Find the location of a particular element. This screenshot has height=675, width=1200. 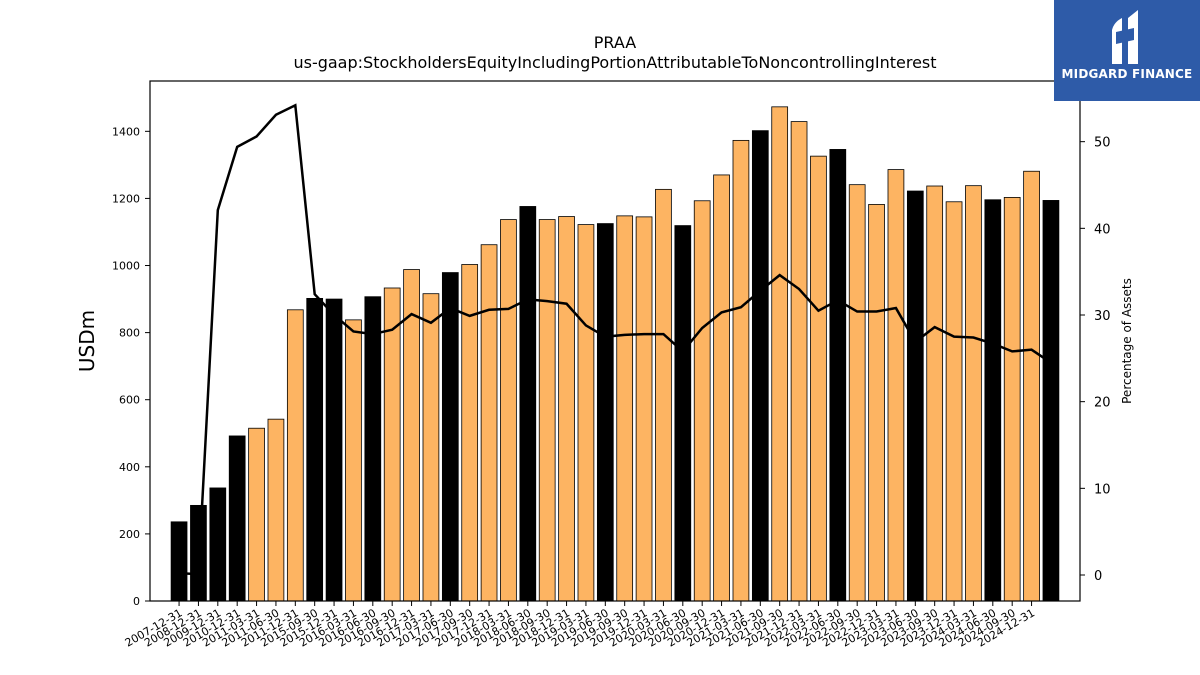

y-tick-label: 1000 is located at coordinates (126, 266).